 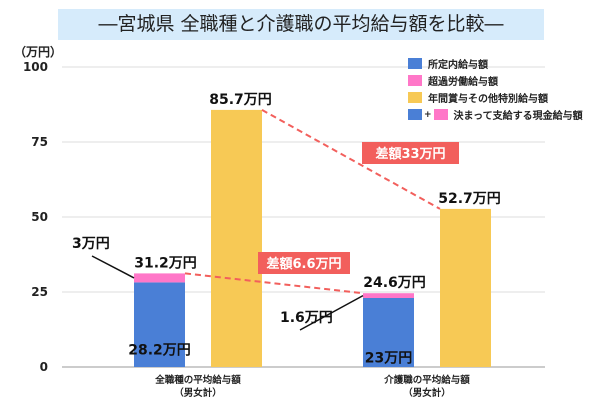 What do you see at coordinates (463, 82) in the screenshot?
I see `legend-label: 超過労働給与額` at bounding box center [463, 82].